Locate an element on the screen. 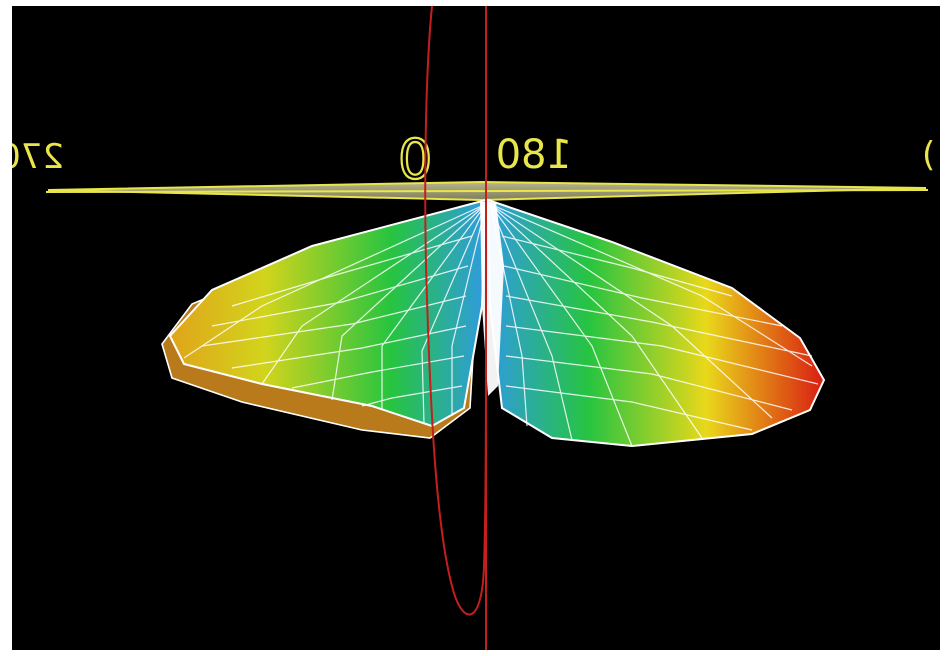 The height and width of the screenshot is (656, 946). mesh-grid-right is located at coordinates (654, 325).